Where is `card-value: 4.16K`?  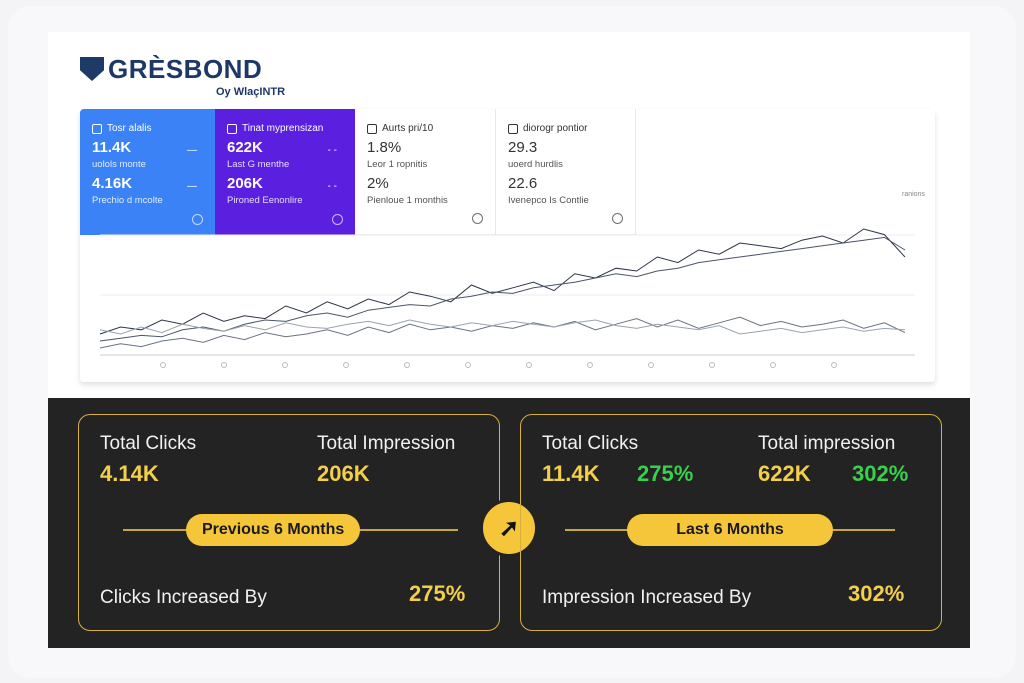 card-value: 4.16K is located at coordinates (112, 183).